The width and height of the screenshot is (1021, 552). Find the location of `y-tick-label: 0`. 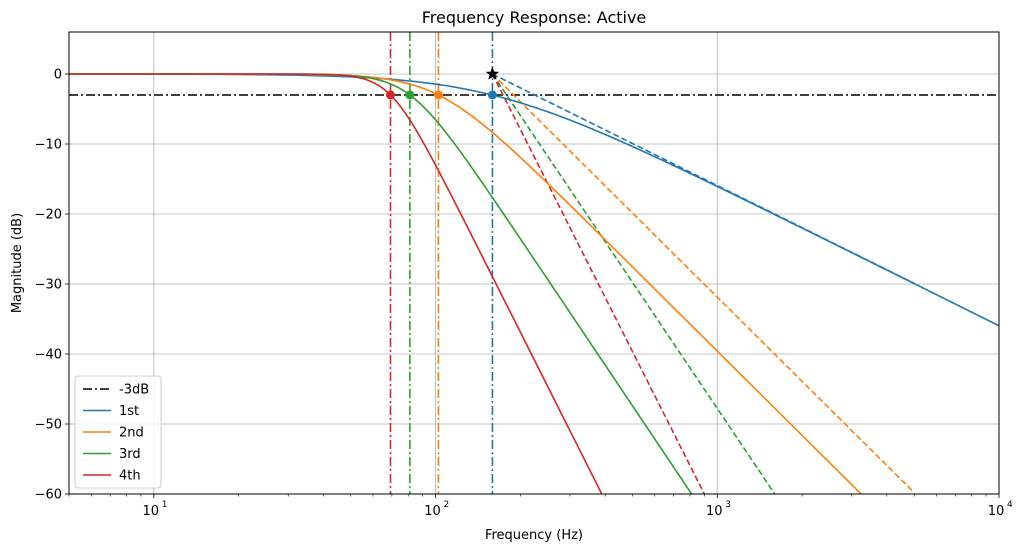

y-tick-label: 0 is located at coordinates (58, 75).